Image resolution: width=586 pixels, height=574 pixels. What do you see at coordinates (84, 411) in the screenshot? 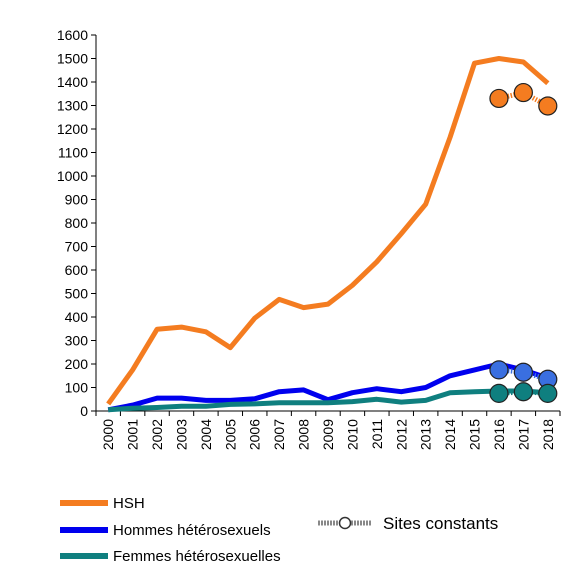
I see `y-tick-label: 0` at bounding box center [84, 411].